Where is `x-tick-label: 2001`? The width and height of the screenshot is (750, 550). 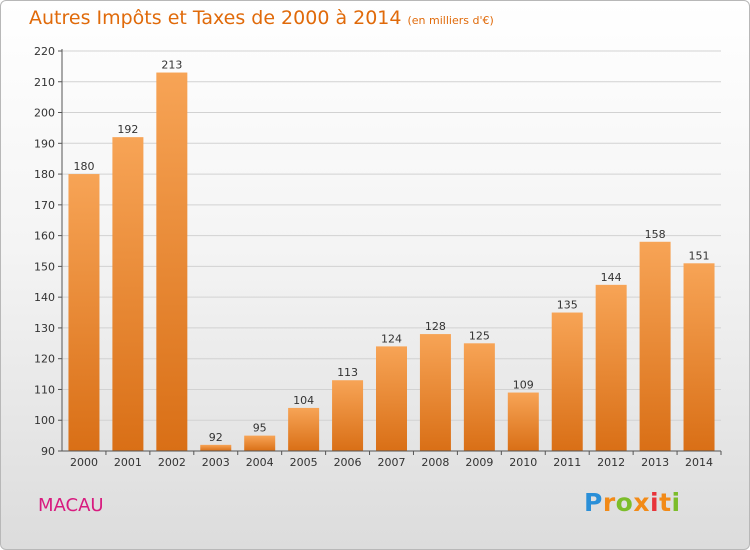 x-tick-label: 2001 is located at coordinates (128, 462).